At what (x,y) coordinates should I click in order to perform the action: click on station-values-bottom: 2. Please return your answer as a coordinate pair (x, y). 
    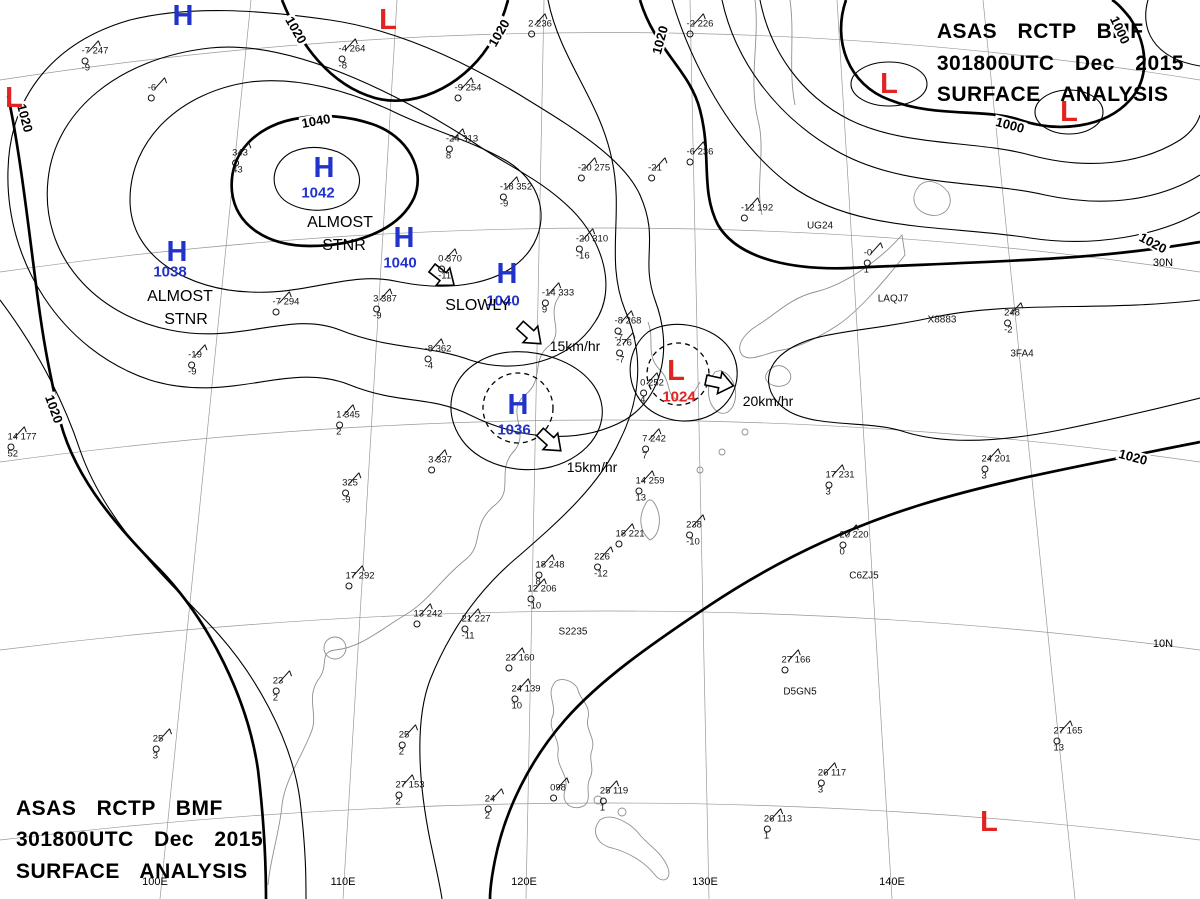
    Looking at the image, I should click on (275, 698).